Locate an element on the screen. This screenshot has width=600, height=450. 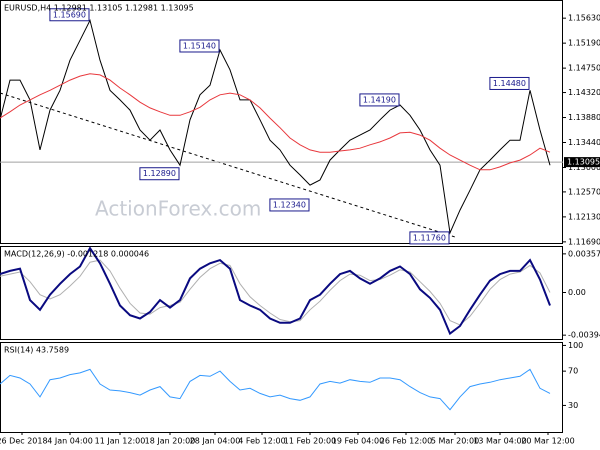
x-tick-label: 13 Mar 04:00 is located at coordinates (499, 441).